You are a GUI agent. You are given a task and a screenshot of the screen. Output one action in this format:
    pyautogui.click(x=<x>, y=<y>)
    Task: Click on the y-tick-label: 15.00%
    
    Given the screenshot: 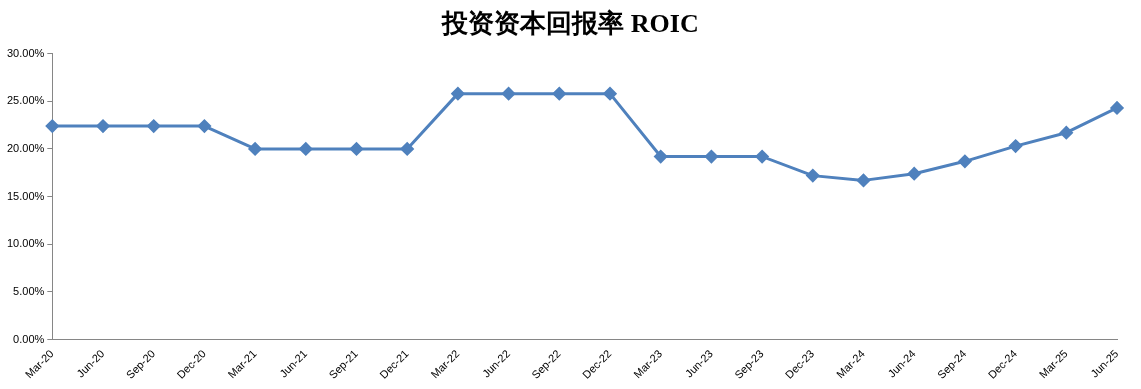 What is the action you would take?
    pyautogui.click(x=26, y=195)
    